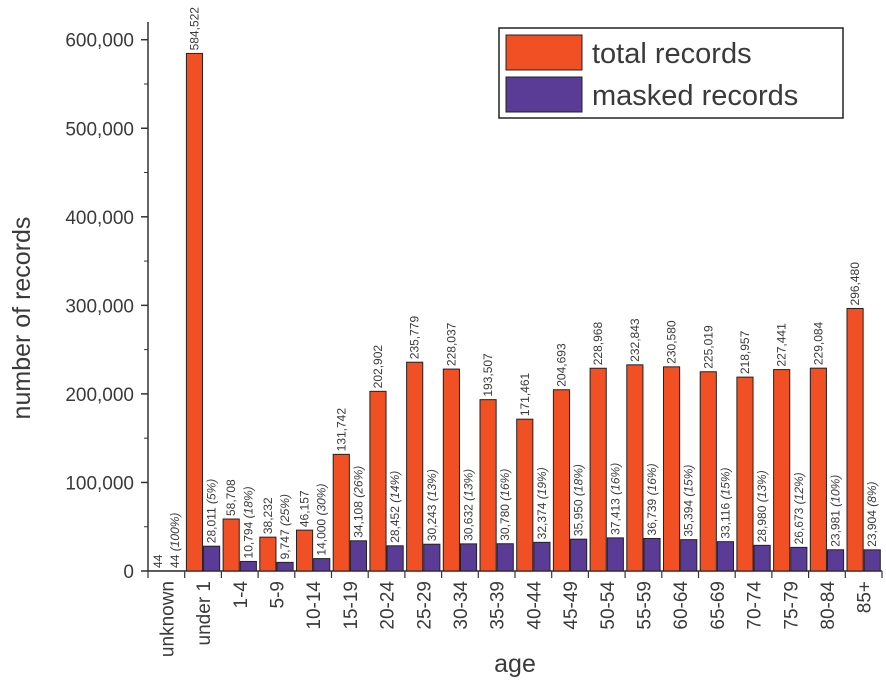 Image resolution: width=886 pixels, height=692 pixels. I want to click on bar-value-label-total: 225,019, so click(708, 347).